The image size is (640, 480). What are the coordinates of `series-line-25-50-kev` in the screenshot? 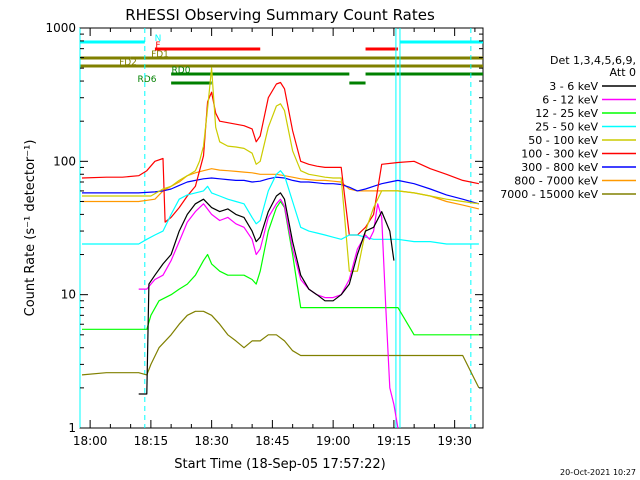 It's located at (280, 207).